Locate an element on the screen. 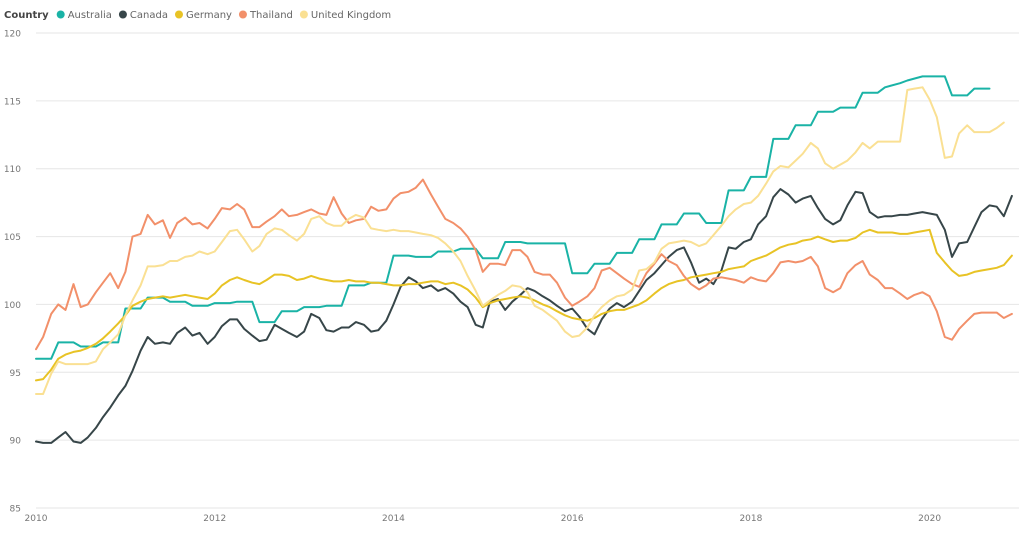  legend-label: United Kingdom is located at coordinates (351, 15).